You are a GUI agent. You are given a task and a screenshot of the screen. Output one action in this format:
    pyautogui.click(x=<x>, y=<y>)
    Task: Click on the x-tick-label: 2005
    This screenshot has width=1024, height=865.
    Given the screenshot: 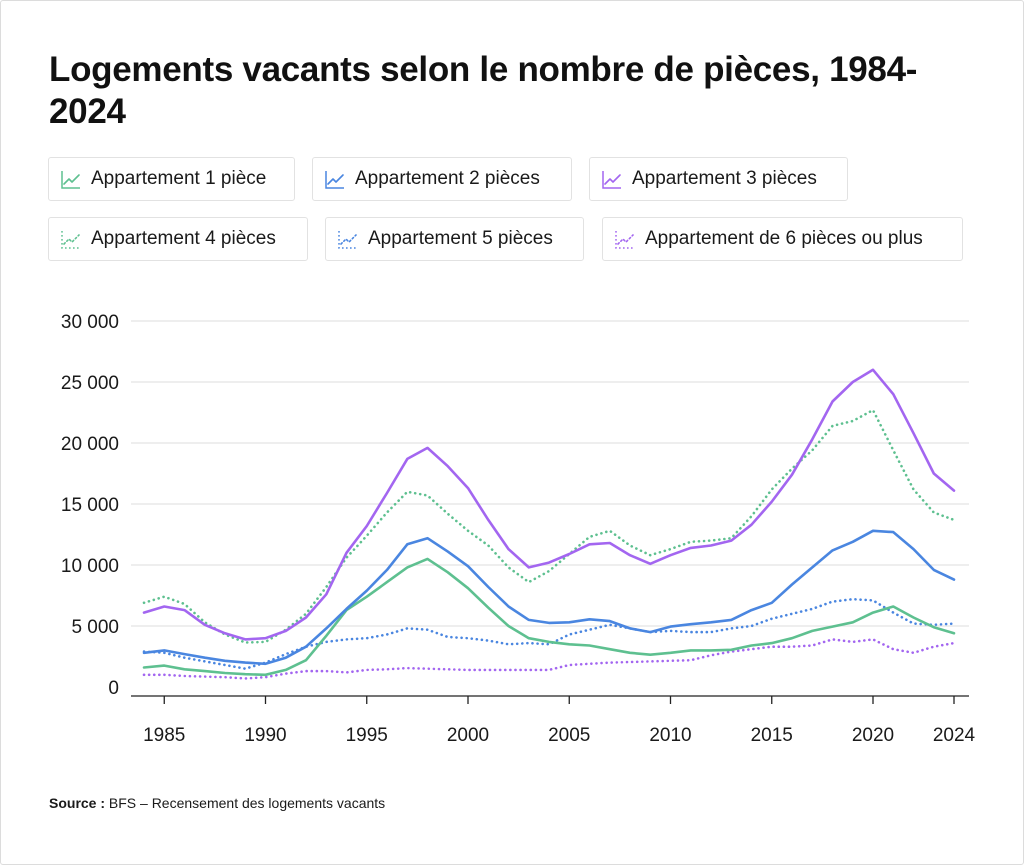 What is the action you would take?
    pyautogui.click(x=569, y=735)
    